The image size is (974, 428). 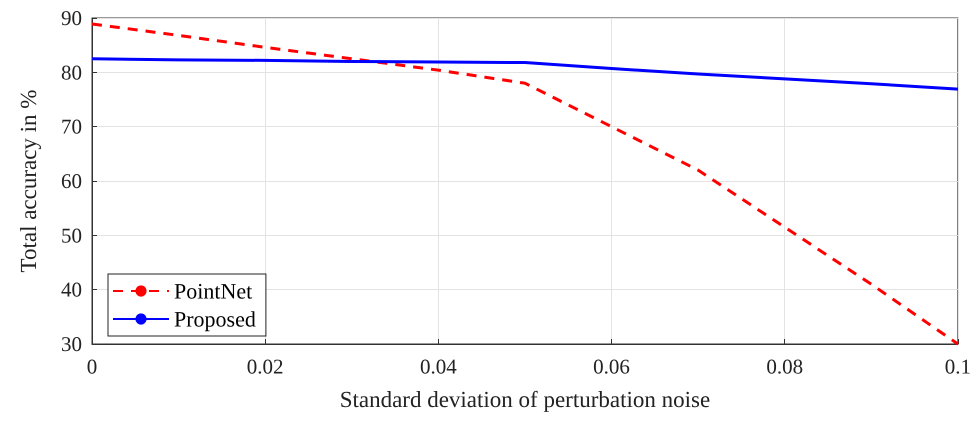 What do you see at coordinates (957, 366) in the screenshot?
I see `x-tick-label: 0.1` at bounding box center [957, 366].